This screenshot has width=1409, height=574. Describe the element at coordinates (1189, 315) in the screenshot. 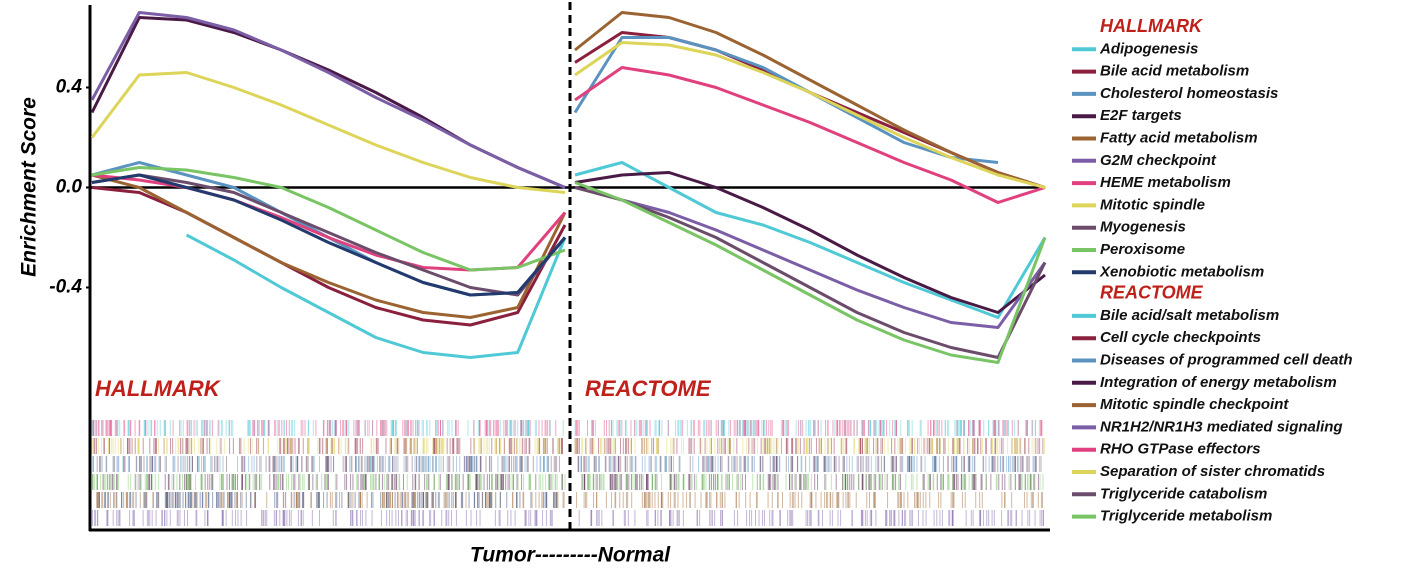

I see `legend-label: Bile acid/salt metabolism` at that location.